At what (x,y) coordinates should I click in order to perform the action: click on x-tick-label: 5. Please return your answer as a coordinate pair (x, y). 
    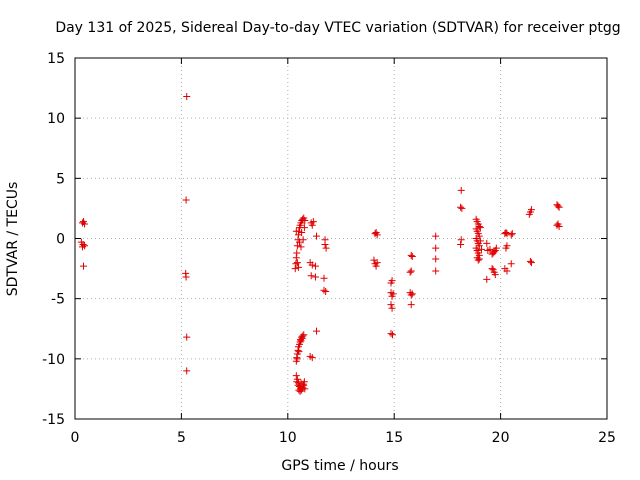
    Looking at the image, I should click on (181, 438).